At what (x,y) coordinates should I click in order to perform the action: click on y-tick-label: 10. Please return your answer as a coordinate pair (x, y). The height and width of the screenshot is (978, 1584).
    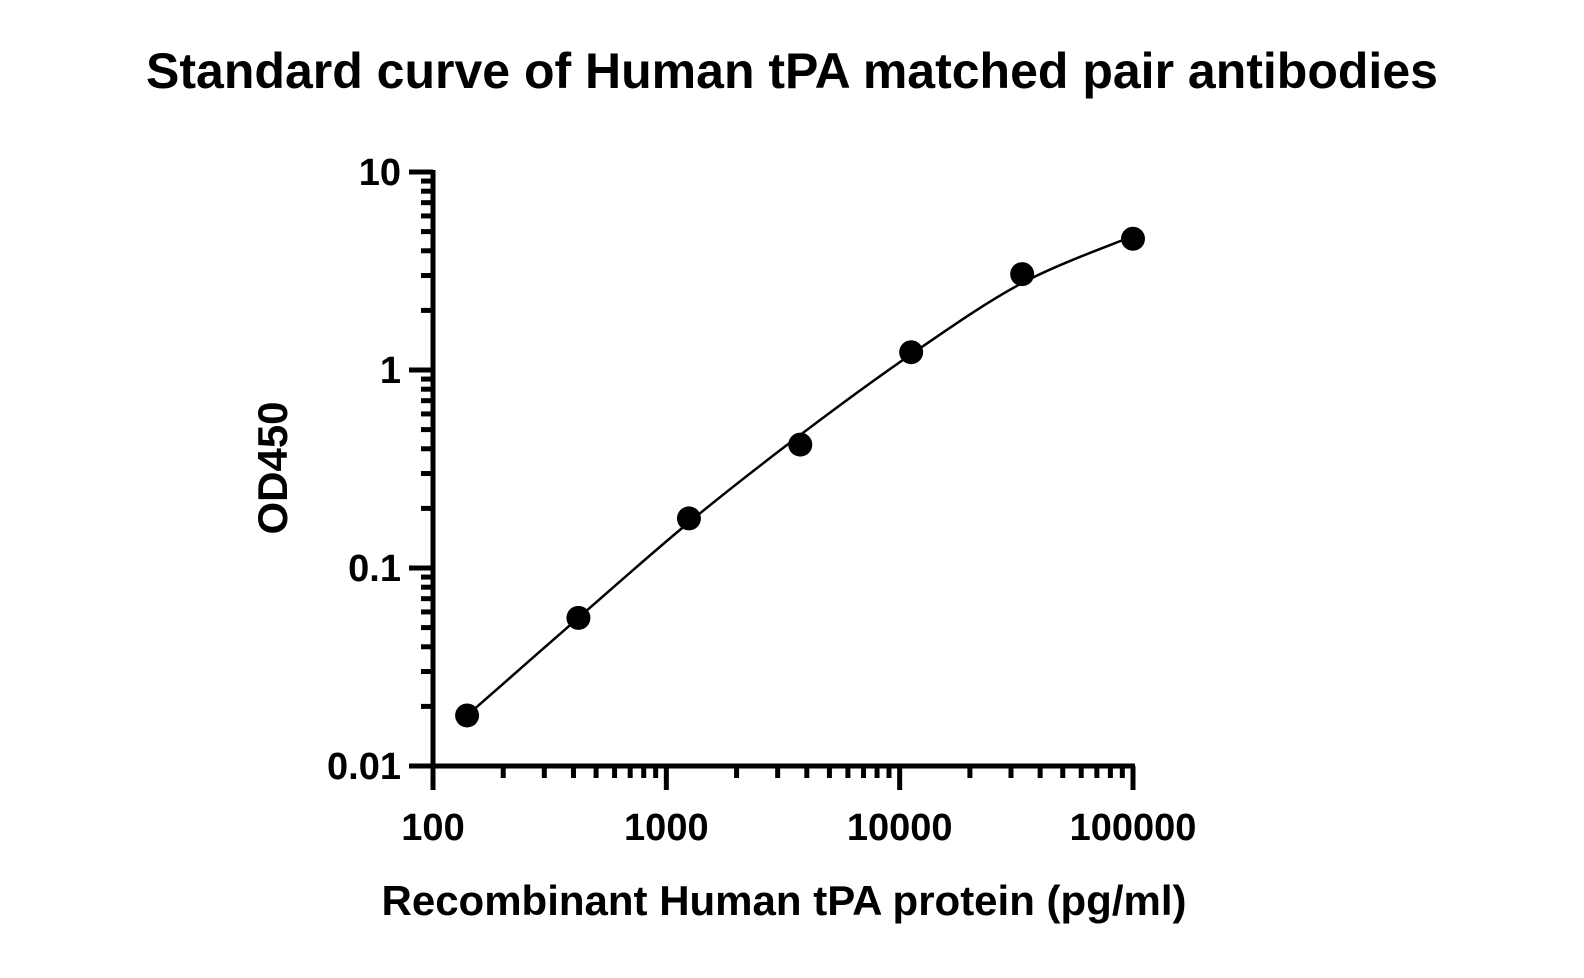
    Looking at the image, I should click on (380, 173).